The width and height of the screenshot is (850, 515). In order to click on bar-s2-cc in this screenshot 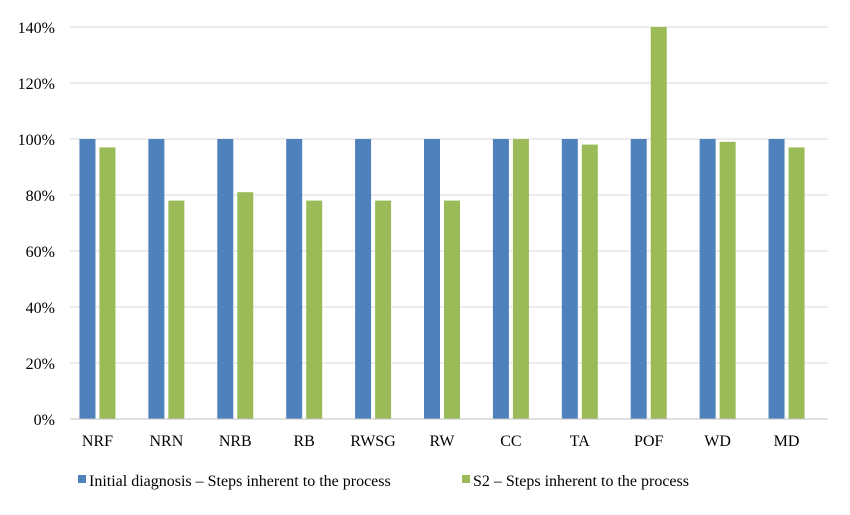, I will do `click(520, 279)`.